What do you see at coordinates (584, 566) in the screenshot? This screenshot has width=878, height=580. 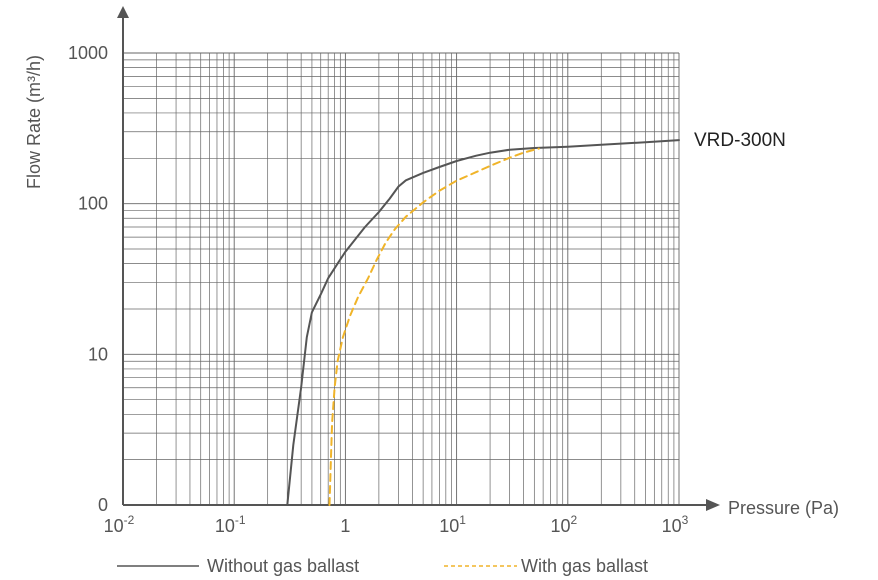 I see `legend-label-with-gas-ballast: With gas ballast` at bounding box center [584, 566].